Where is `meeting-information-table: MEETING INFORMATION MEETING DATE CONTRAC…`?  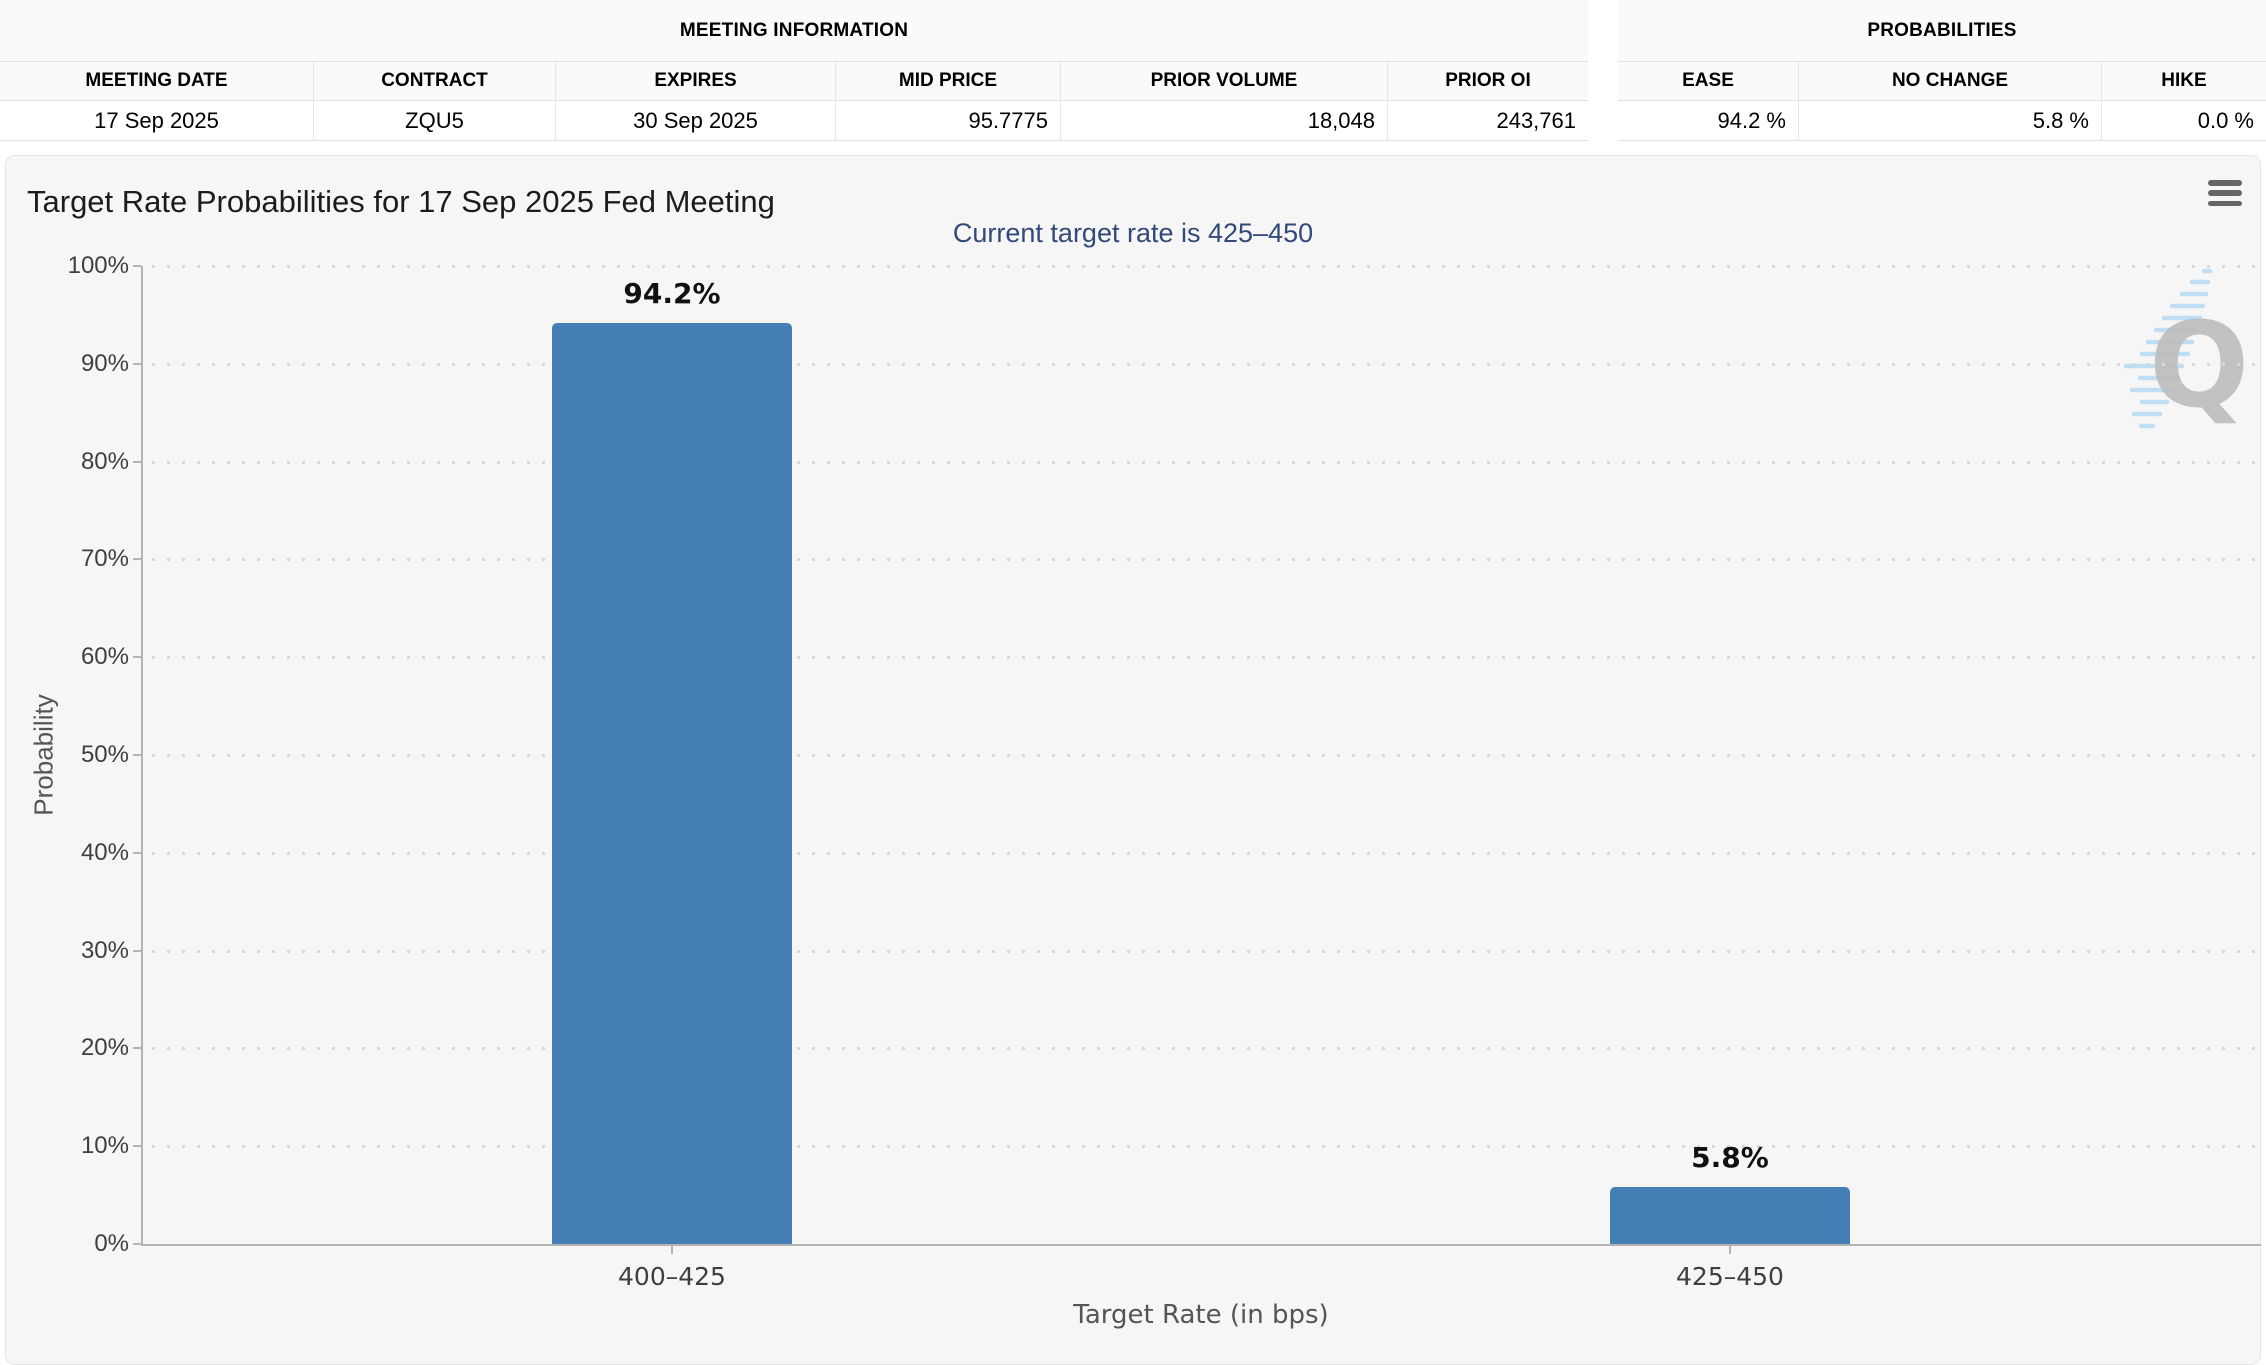
meeting-information-table: MEETING INFORMATION MEETING DATE CONTRAC… is located at coordinates (794, 70).